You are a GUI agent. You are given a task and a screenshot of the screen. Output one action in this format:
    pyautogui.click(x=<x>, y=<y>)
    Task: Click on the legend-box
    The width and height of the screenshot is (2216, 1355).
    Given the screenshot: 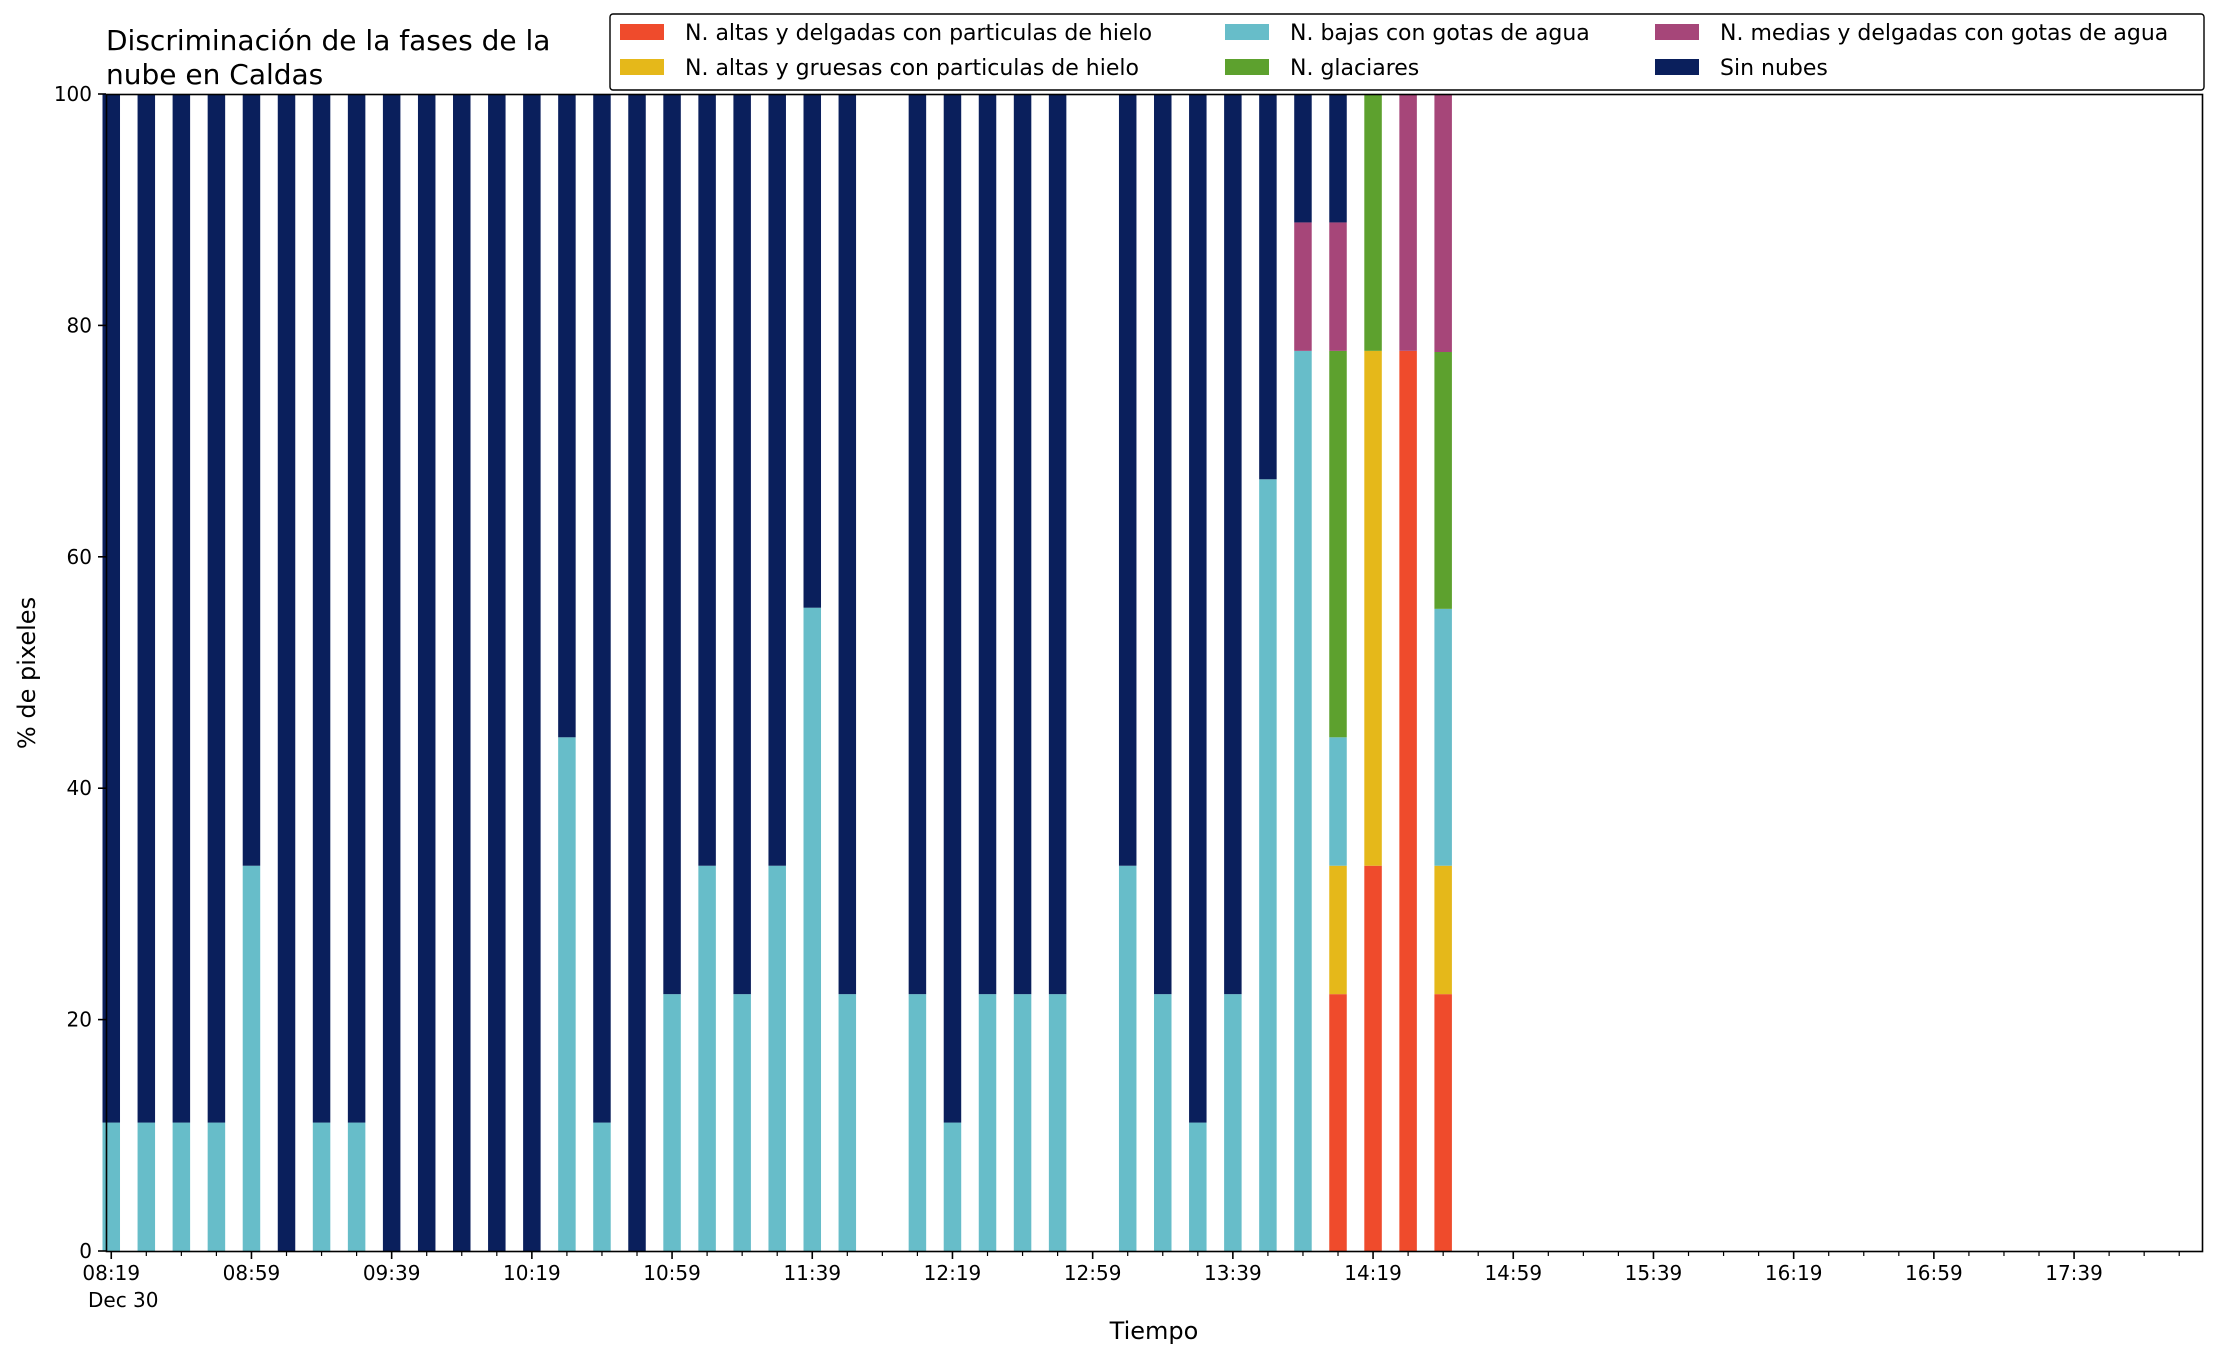 What is the action you would take?
    pyautogui.click(x=1407, y=52)
    